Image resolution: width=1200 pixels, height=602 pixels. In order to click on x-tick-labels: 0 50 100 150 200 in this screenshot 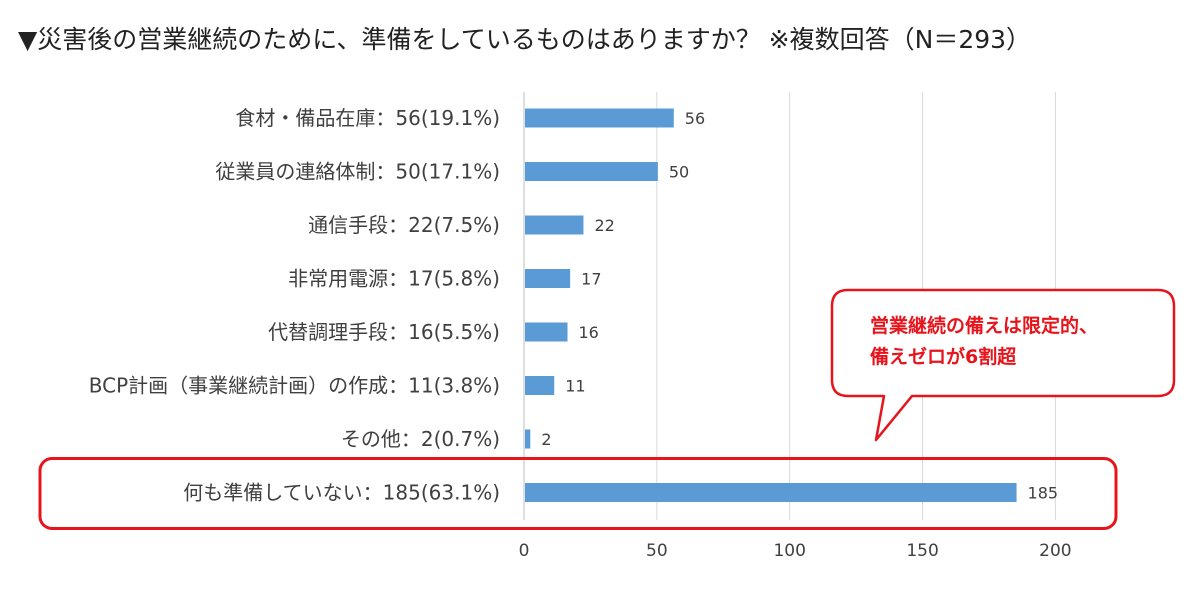, I will do `click(795, 551)`.